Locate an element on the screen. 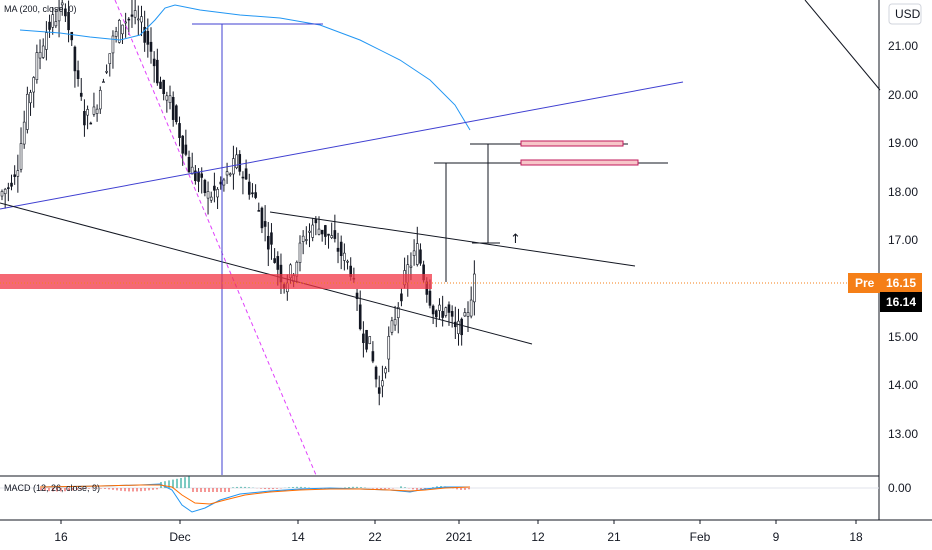 The image size is (932, 550). ma-legend: MA (200, close, 0) is located at coordinates (40, 9).